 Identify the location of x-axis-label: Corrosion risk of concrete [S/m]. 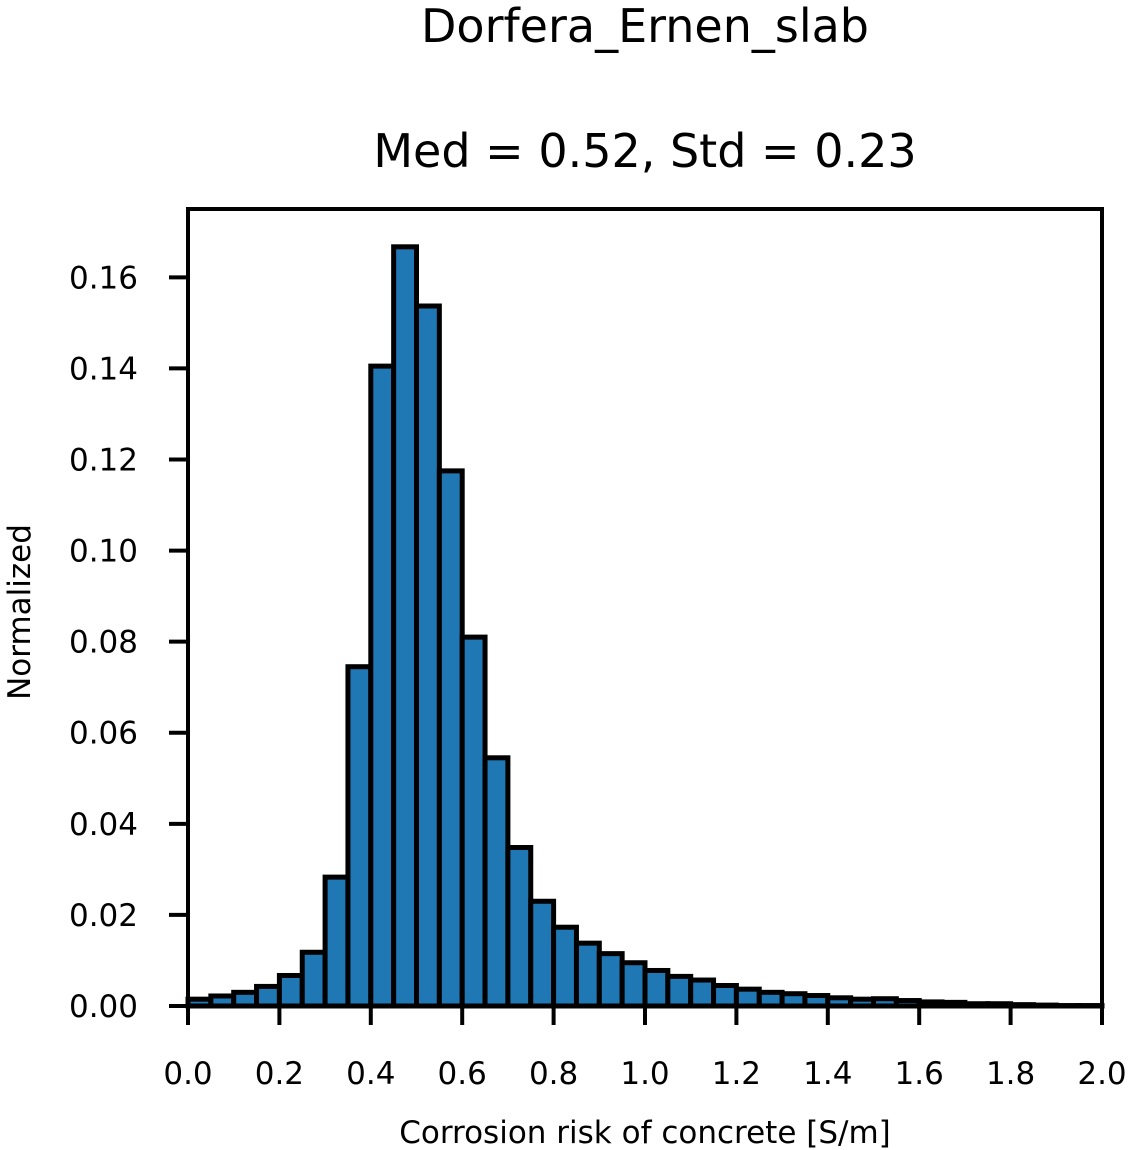
(645, 1132).